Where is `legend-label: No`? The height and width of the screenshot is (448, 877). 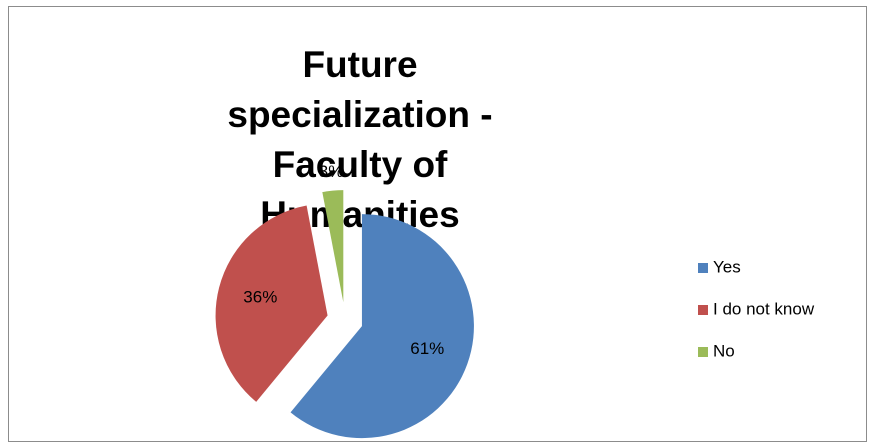 legend-label: No is located at coordinates (724, 350).